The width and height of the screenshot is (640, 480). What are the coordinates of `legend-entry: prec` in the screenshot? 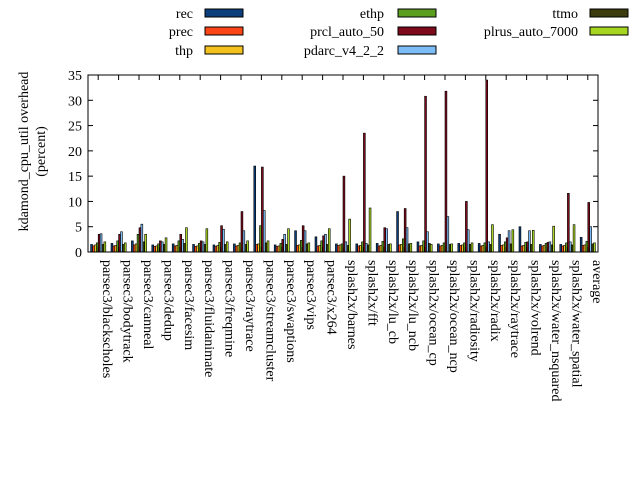 It's located at (206, 32).